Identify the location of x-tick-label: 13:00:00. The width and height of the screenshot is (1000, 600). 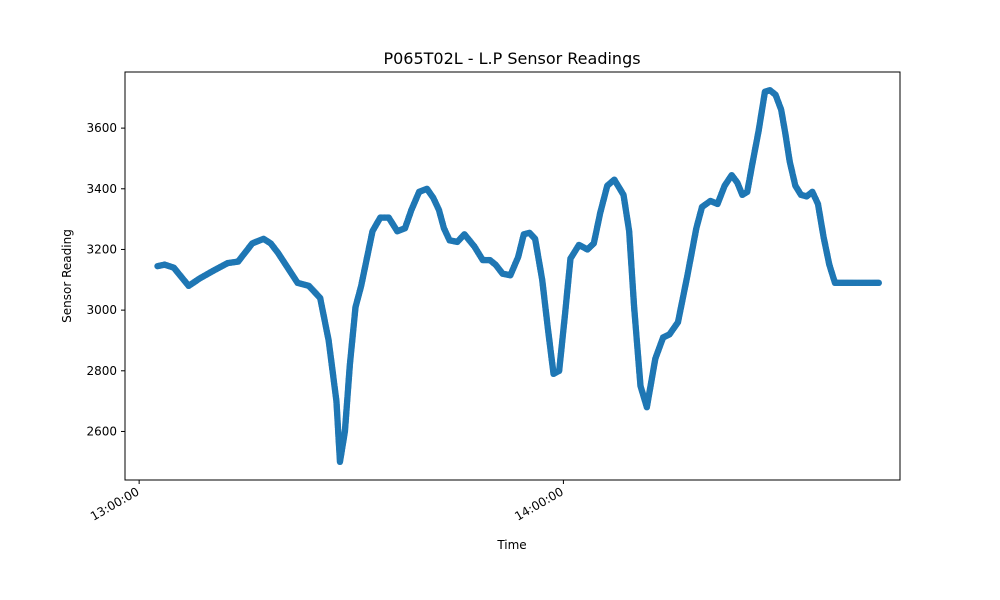
(115, 503).